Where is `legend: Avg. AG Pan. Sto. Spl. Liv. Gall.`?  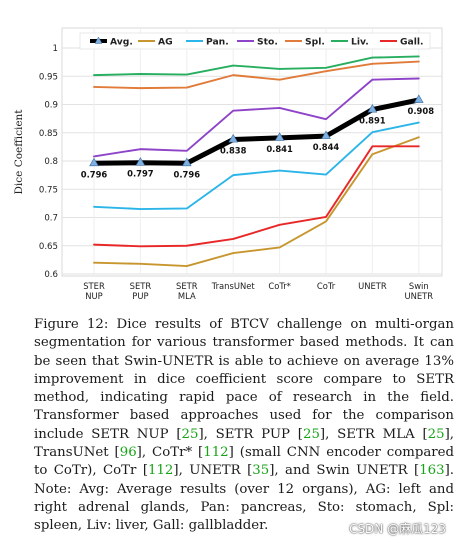 legend: Avg. AG Pan. Sto. Spl. Liv. Gall. is located at coordinates (255, 41).